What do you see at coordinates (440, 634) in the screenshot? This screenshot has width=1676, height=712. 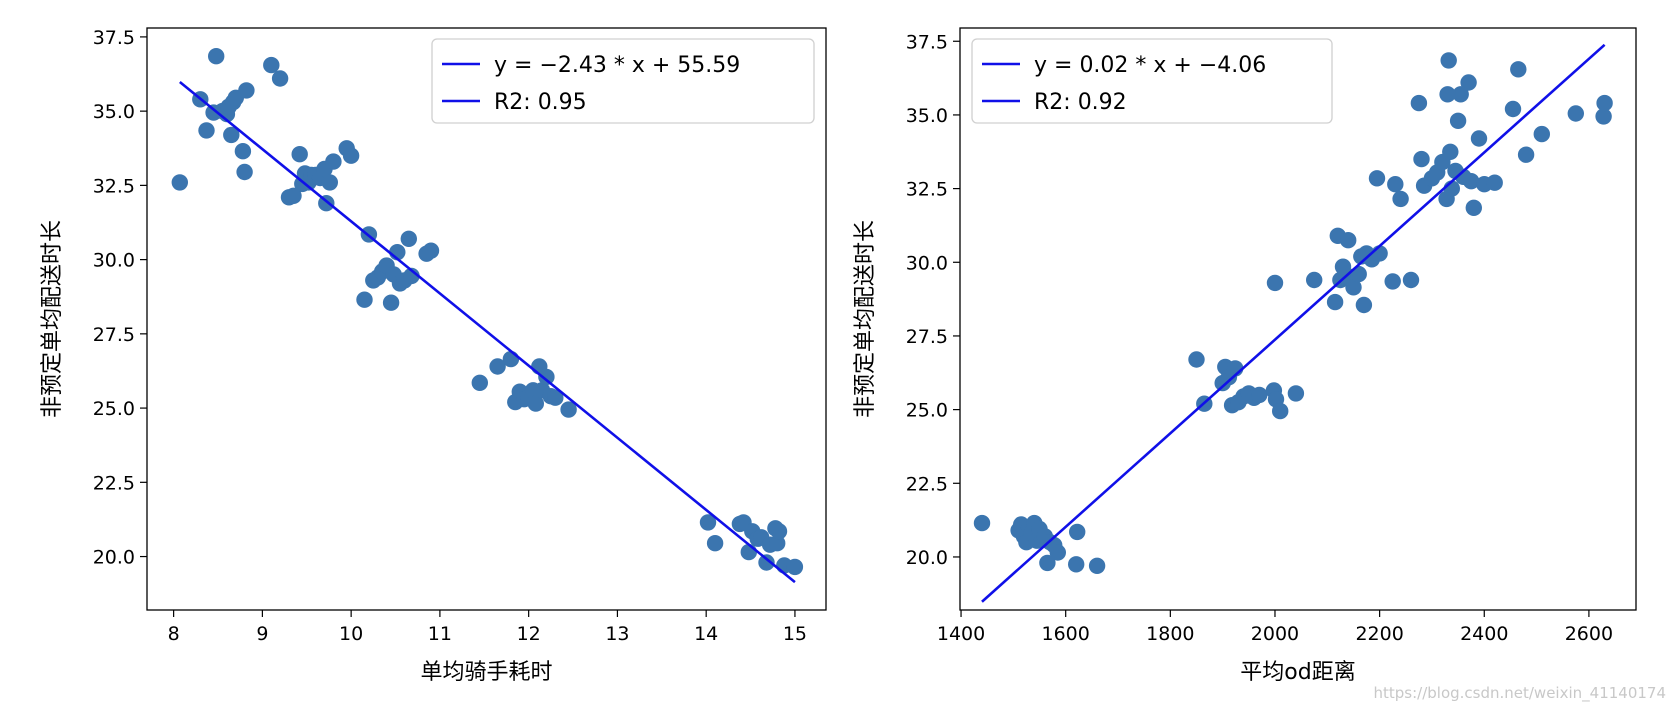 I see `x-tick-label: 11` at bounding box center [440, 634].